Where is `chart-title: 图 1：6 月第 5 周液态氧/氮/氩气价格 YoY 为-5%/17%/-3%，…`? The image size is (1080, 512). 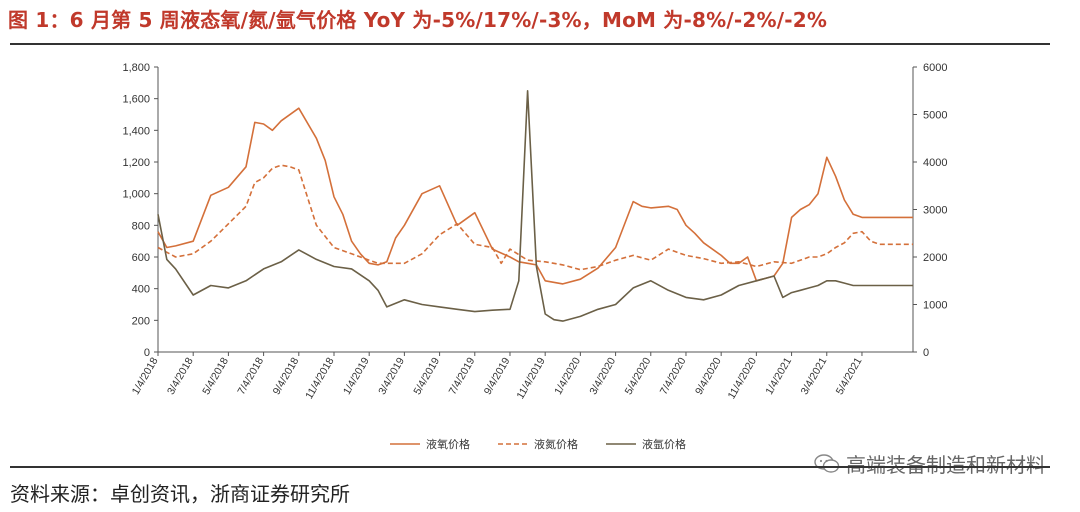
chart-title: 图 1：6 月第 5 周液态氧/氮/氩气价格 YoY 为-5%/17%/-3%，… is located at coordinates (418, 20).